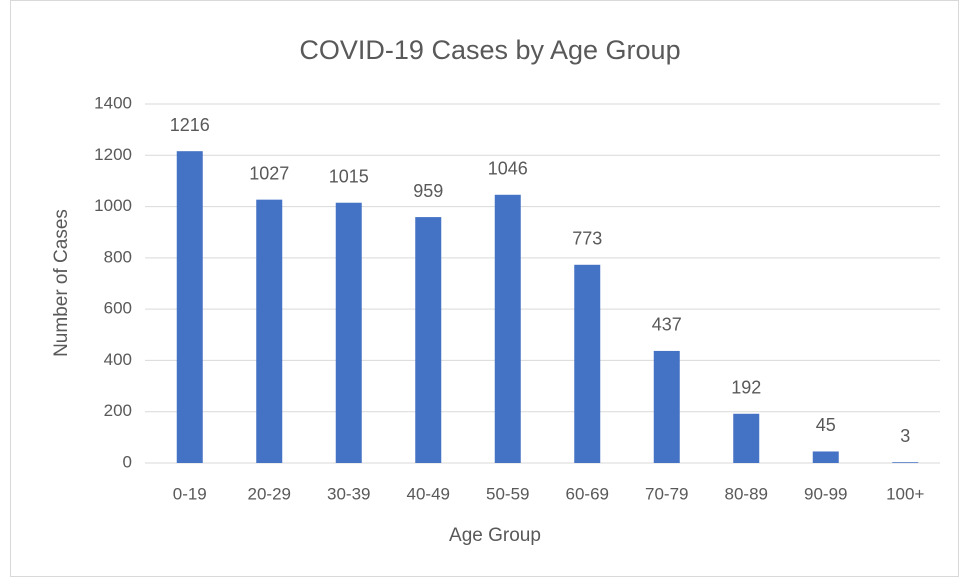  Describe the element at coordinates (428, 493) in the screenshot. I see `x-tick-label: 40-49` at that location.